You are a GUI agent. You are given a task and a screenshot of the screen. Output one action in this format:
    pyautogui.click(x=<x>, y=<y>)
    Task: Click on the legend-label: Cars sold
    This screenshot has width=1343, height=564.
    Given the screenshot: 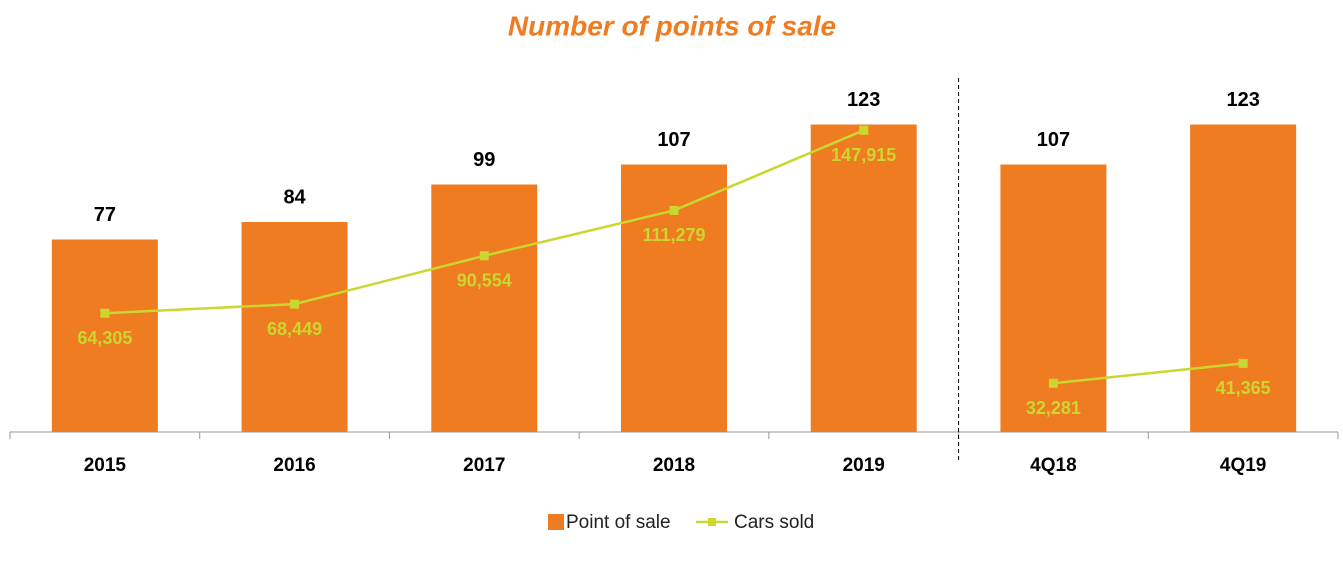 What is the action you would take?
    pyautogui.click(x=774, y=522)
    